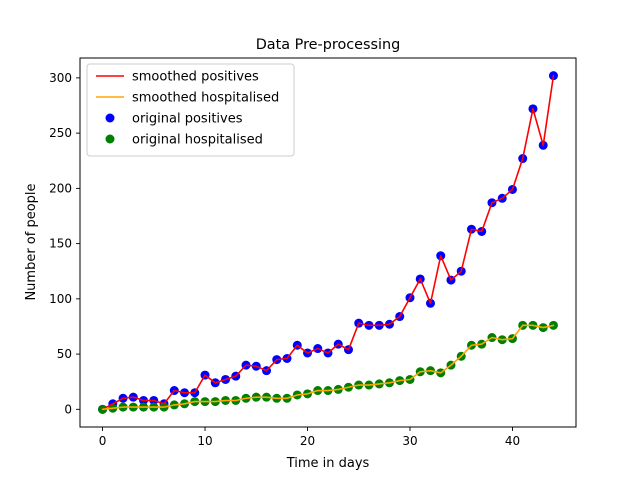  I want to click on y-tick-label: 100, so click(60, 299).